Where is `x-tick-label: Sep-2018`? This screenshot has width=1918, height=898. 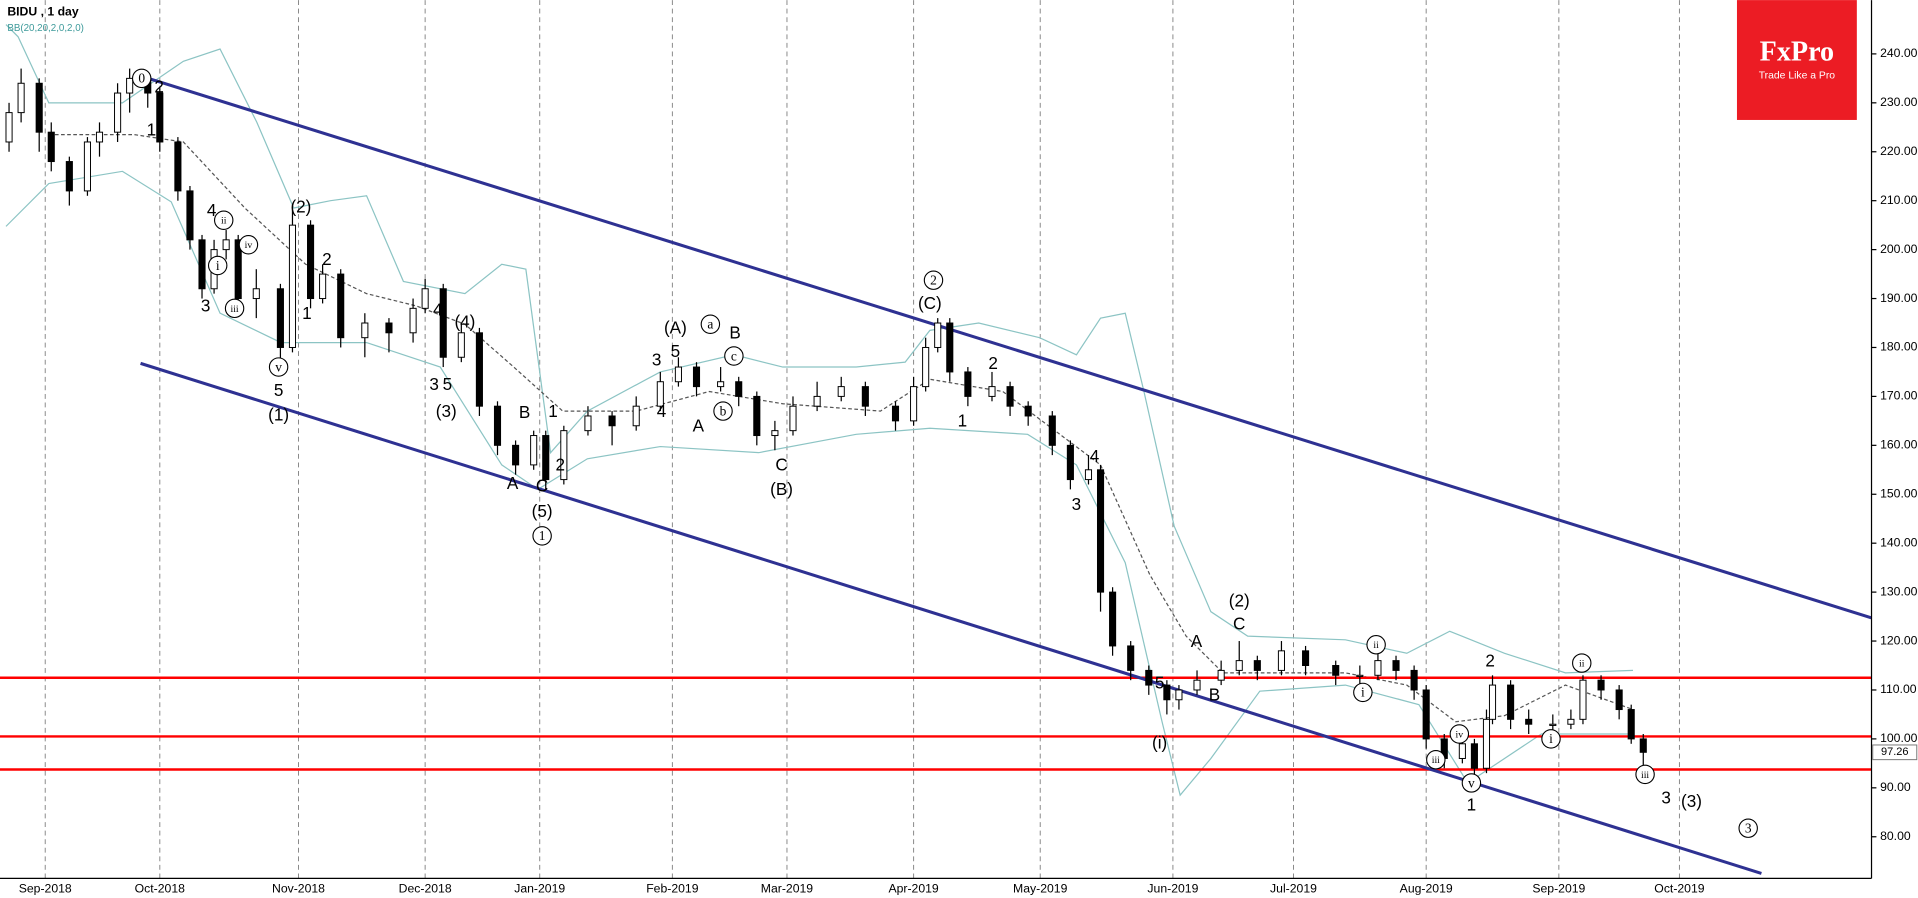
x-tick-label: Sep-2018 is located at coordinates (45, 889).